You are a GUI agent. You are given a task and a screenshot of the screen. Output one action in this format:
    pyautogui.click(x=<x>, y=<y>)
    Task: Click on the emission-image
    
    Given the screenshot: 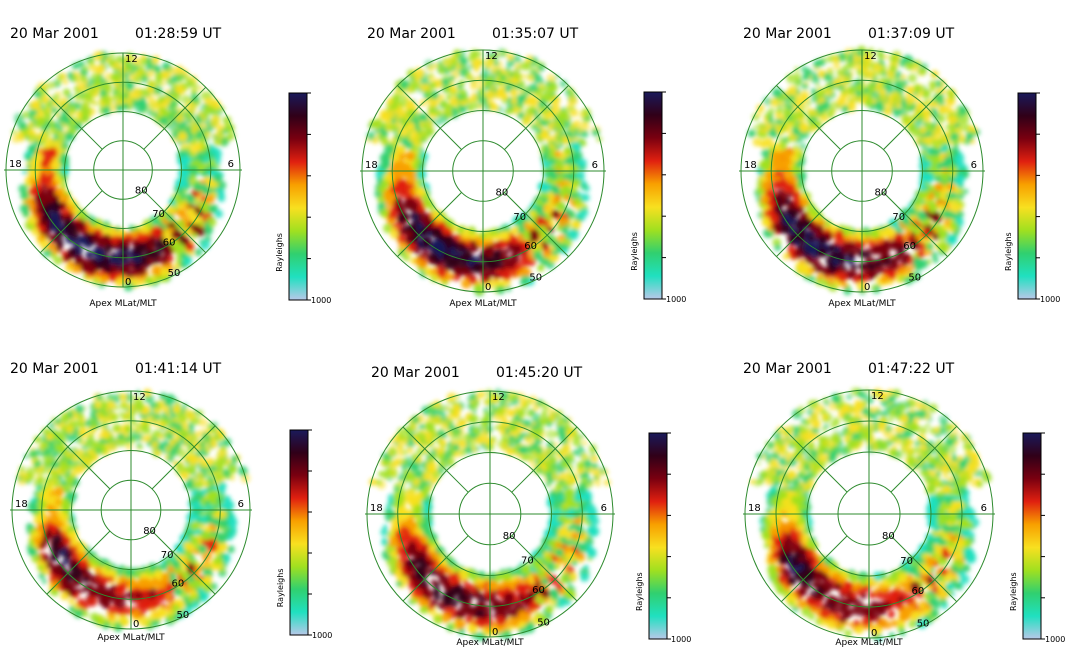 What is the action you would take?
    pyautogui.click(x=484, y=172)
    